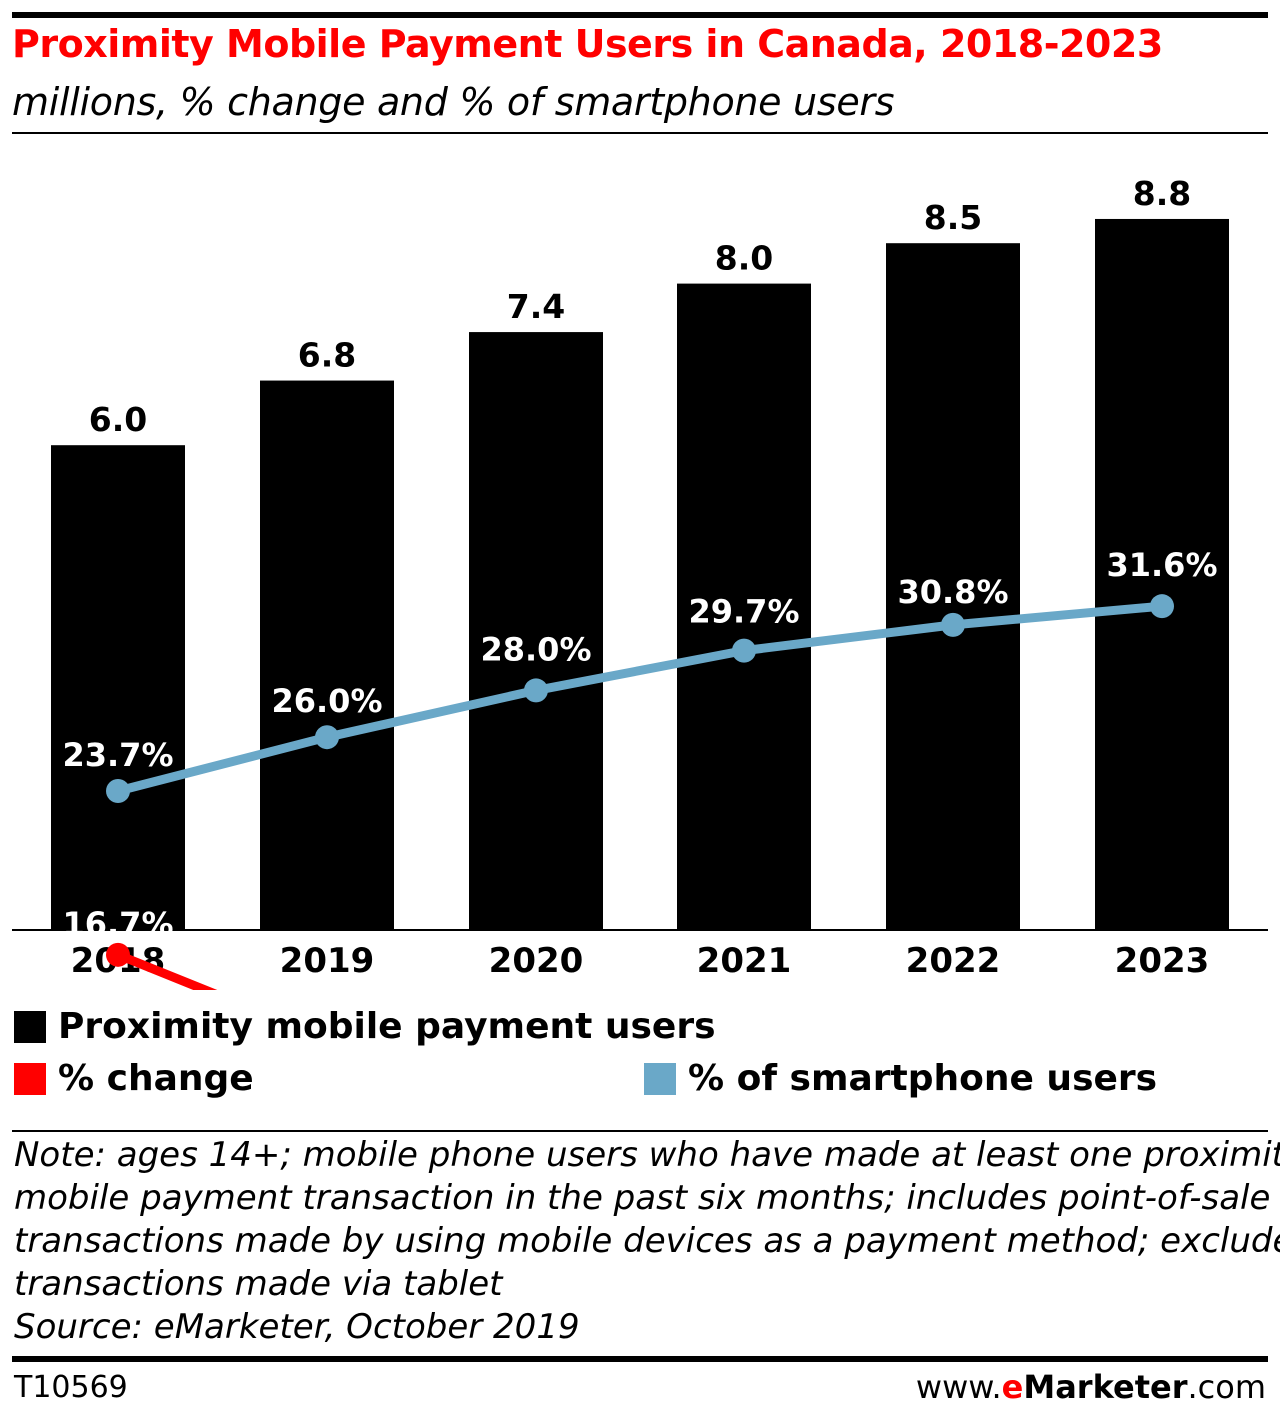 The image size is (1280, 1424). I want to click on bar-value-label-2020: 7.4, so click(536, 306).